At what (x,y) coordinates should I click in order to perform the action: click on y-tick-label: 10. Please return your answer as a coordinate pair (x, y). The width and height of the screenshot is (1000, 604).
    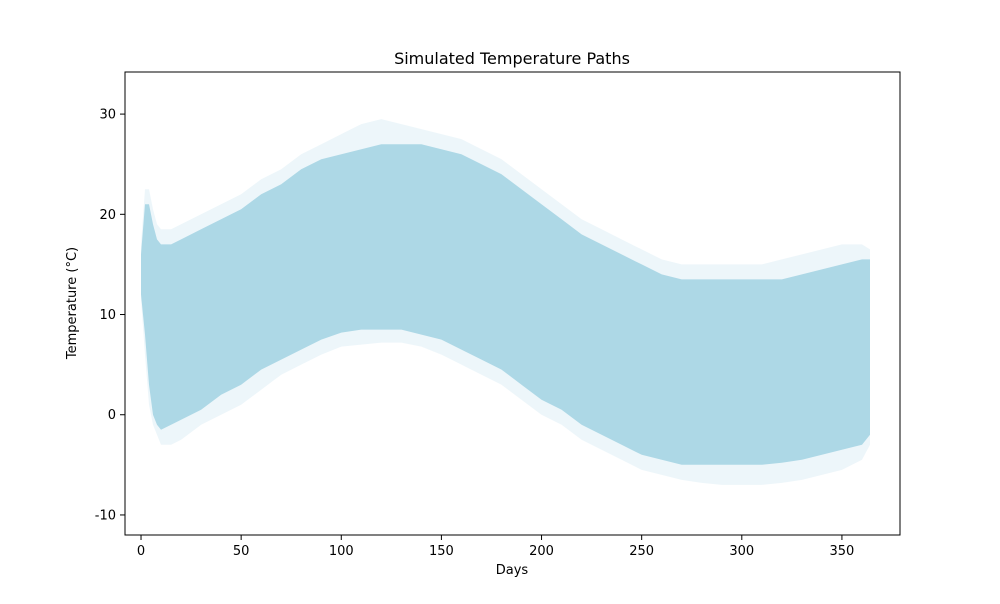
    Looking at the image, I should click on (107, 315).